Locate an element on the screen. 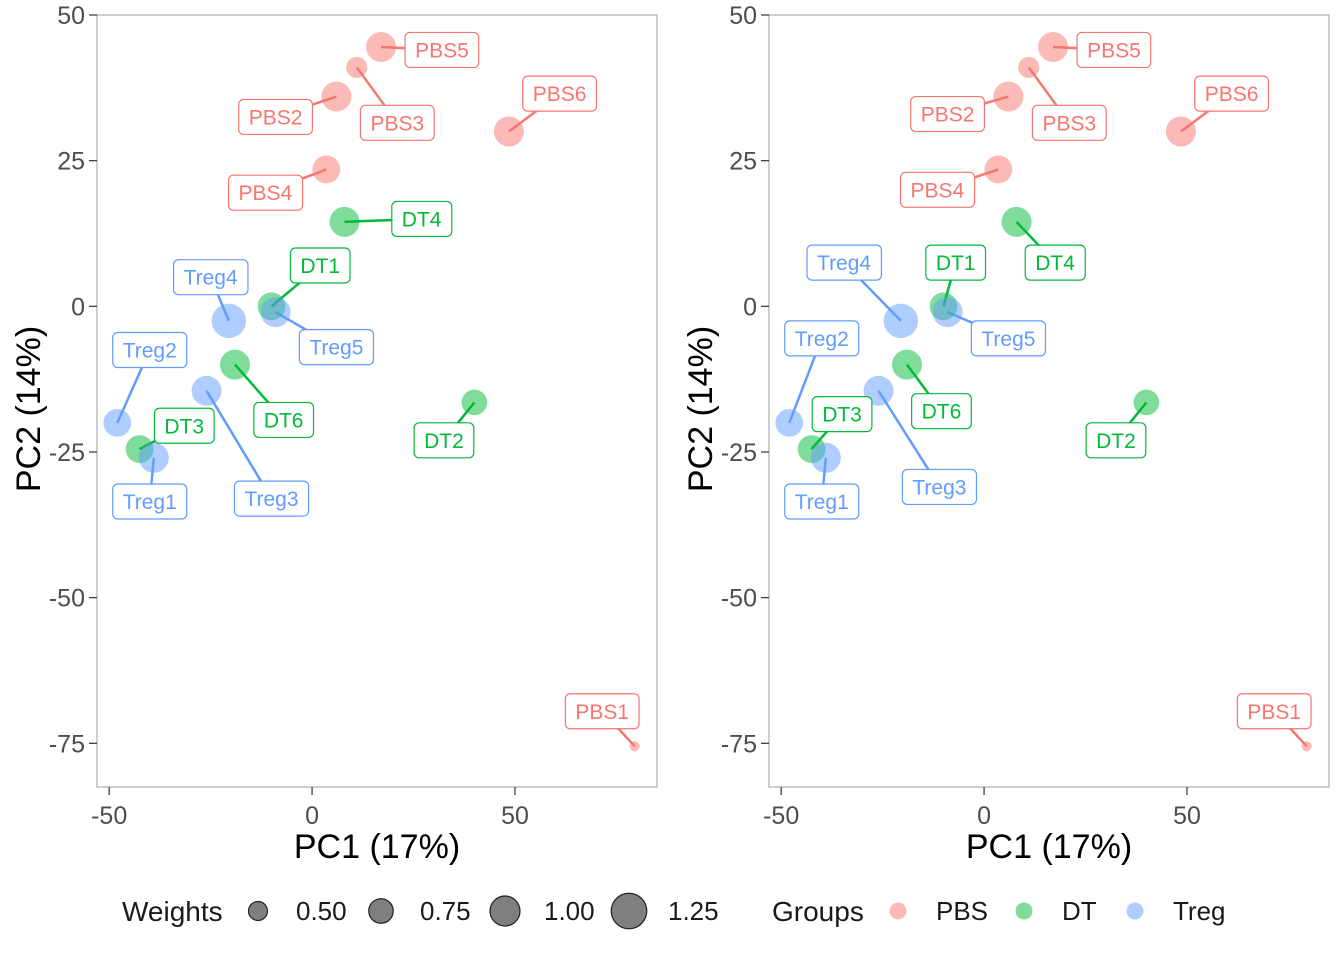  label-text: PBS6 is located at coordinates (560, 94).